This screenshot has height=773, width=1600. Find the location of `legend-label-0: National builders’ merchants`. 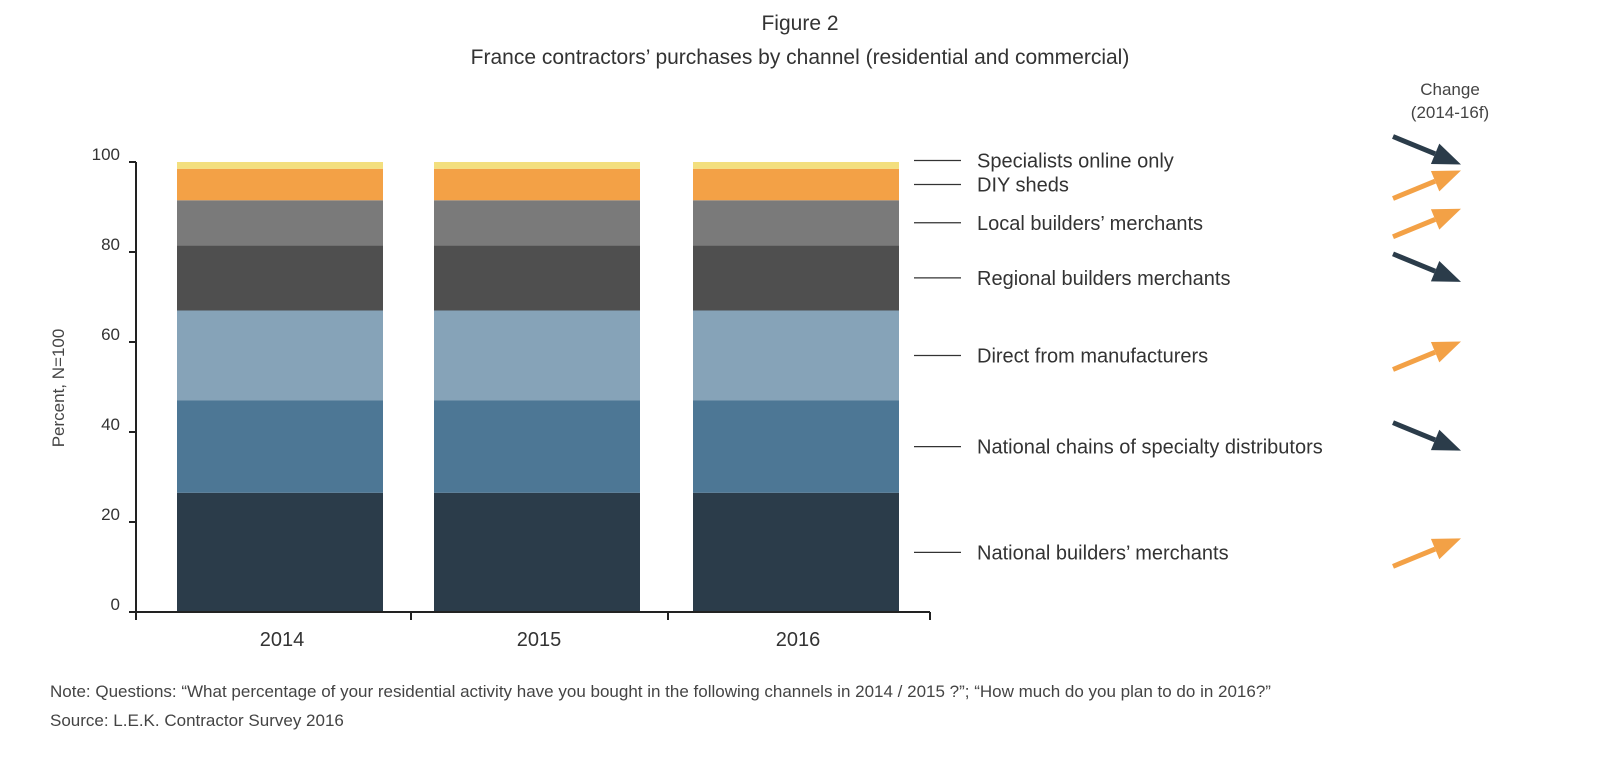

legend-label-0: National builders’ merchants is located at coordinates (1103, 553).